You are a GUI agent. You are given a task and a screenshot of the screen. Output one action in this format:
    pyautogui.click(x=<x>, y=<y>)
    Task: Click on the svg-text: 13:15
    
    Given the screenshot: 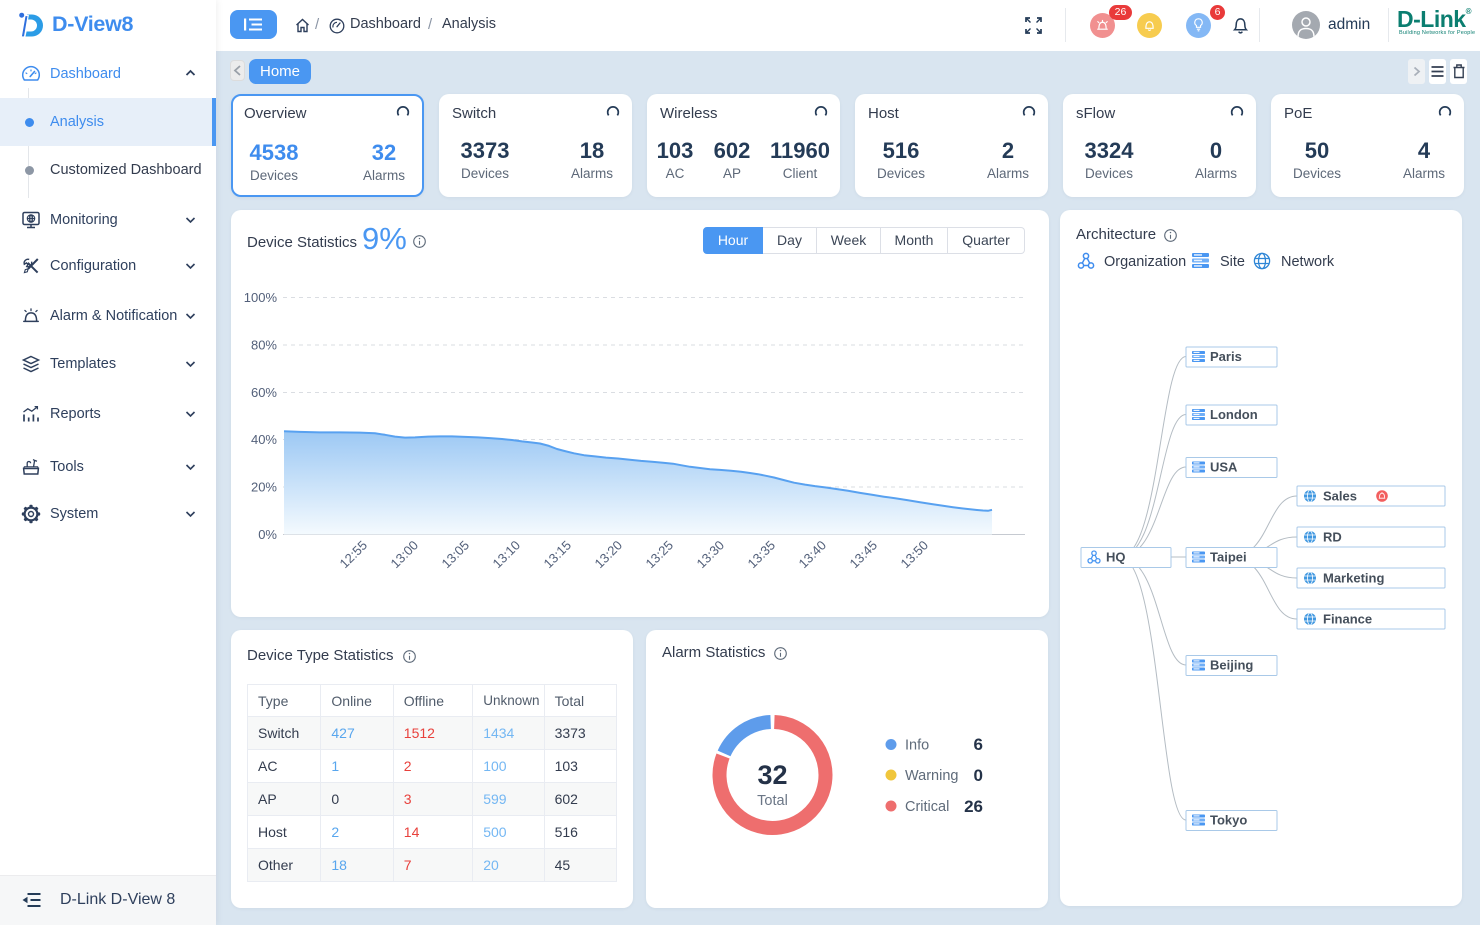 What is the action you would take?
    pyautogui.click(x=558, y=555)
    